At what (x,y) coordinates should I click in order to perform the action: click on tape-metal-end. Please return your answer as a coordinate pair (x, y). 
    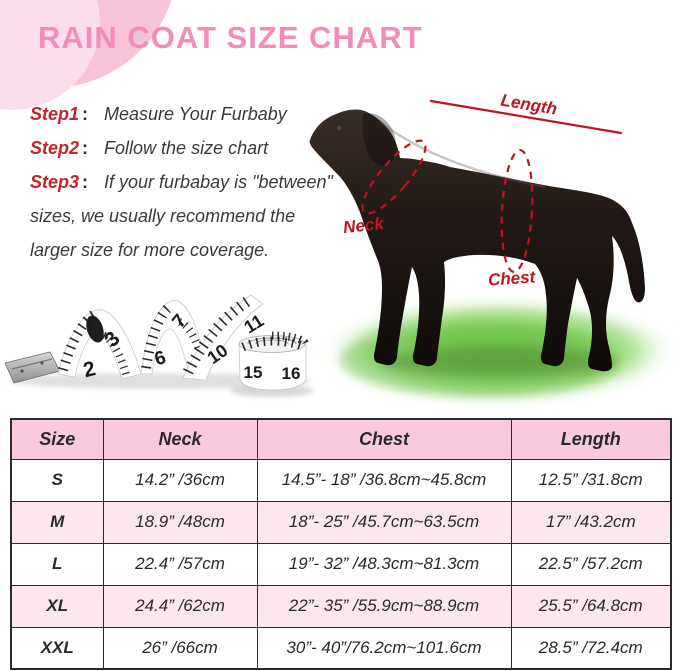
    Looking at the image, I should click on (32, 367).